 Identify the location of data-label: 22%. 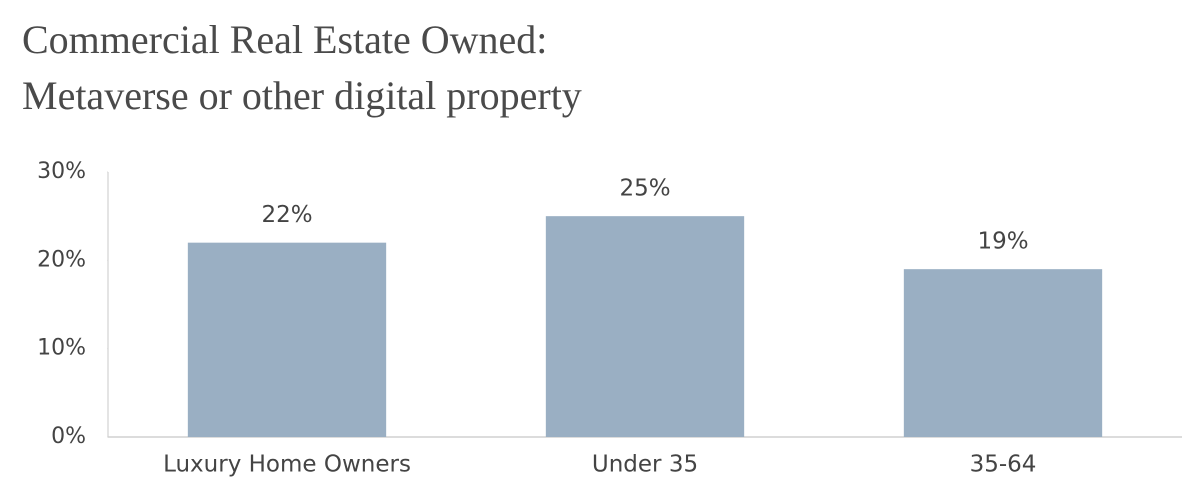
(286, 215).